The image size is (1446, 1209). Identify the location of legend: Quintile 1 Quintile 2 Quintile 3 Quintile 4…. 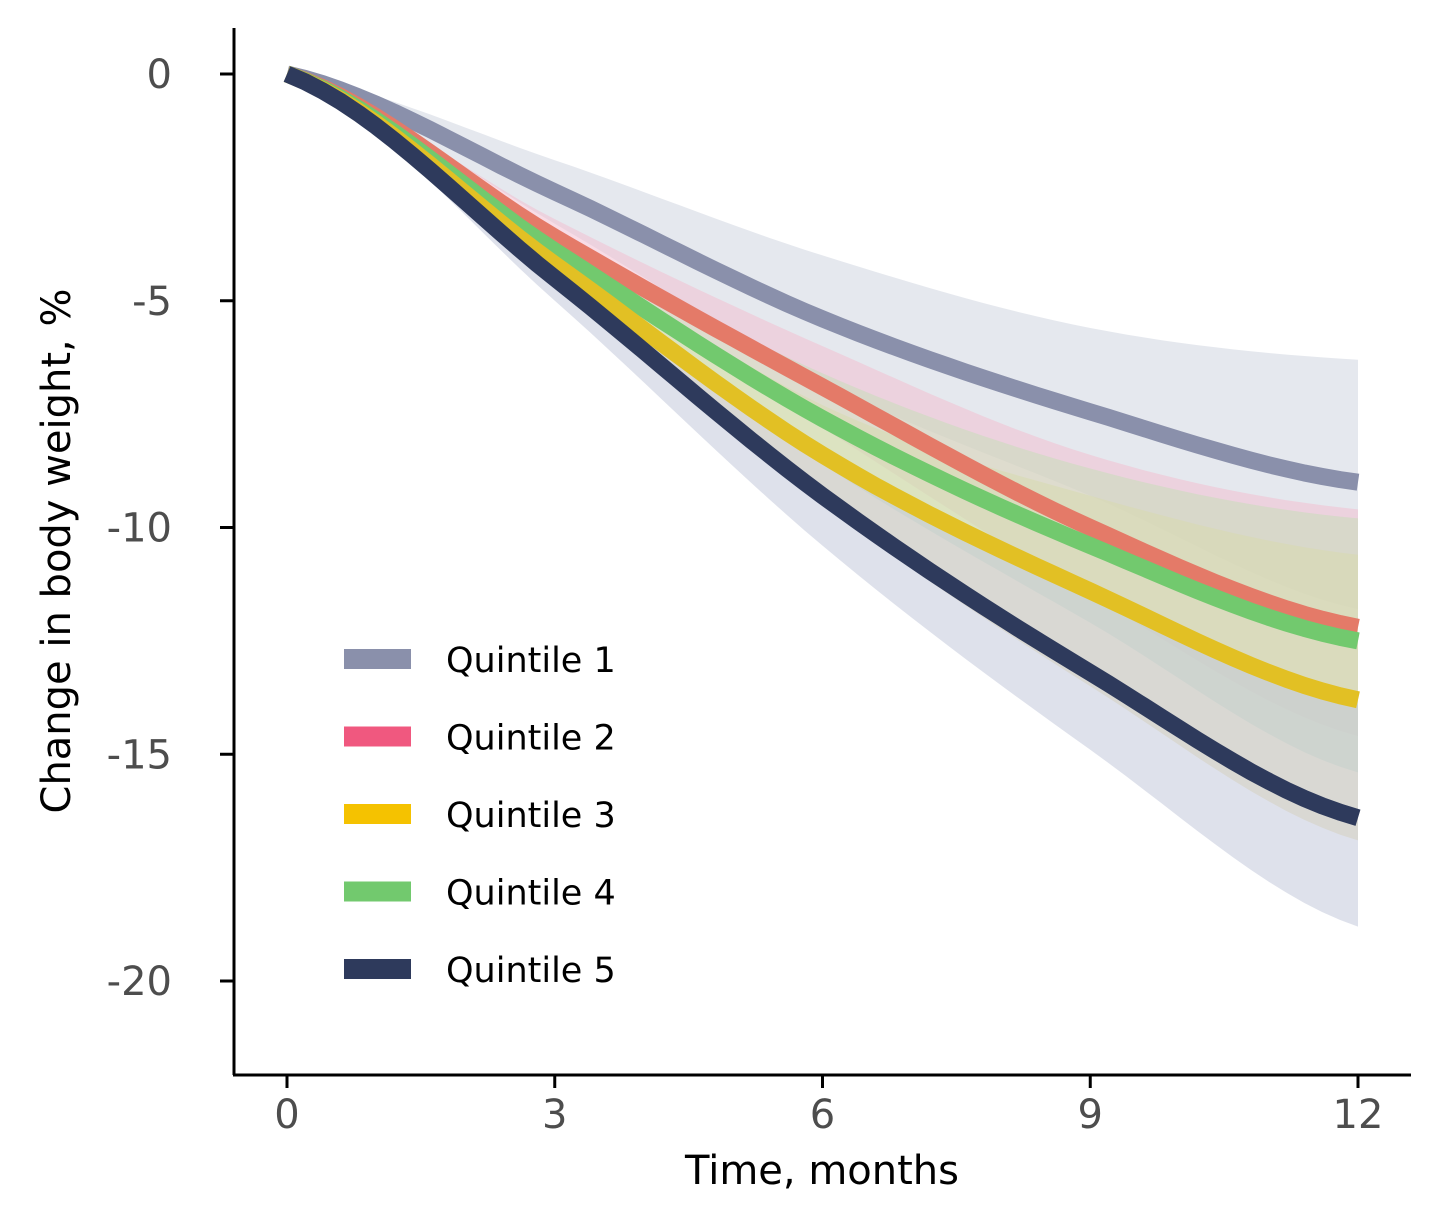
(480, 816).